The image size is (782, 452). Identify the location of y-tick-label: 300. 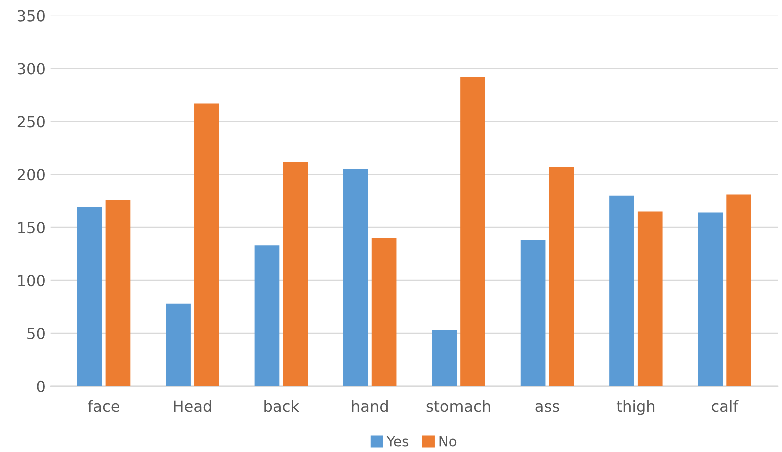
(31, 69).